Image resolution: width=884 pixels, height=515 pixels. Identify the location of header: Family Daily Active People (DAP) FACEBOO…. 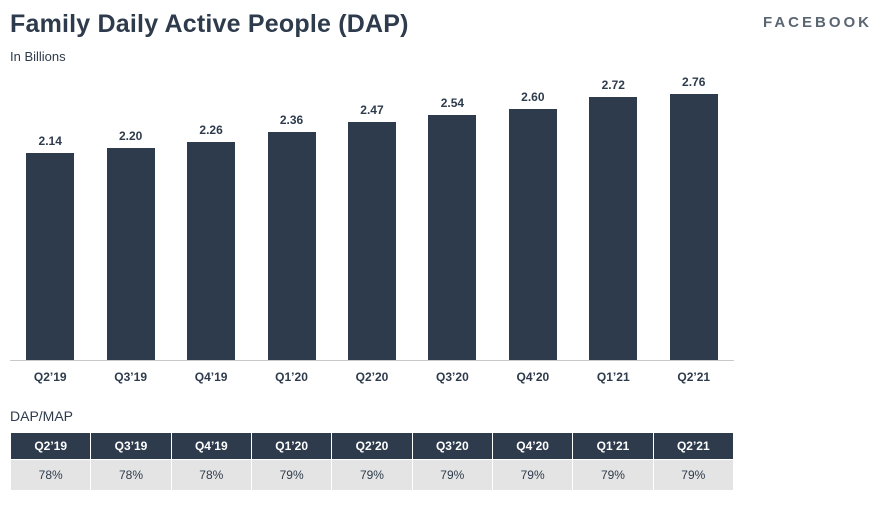
(441, 24).